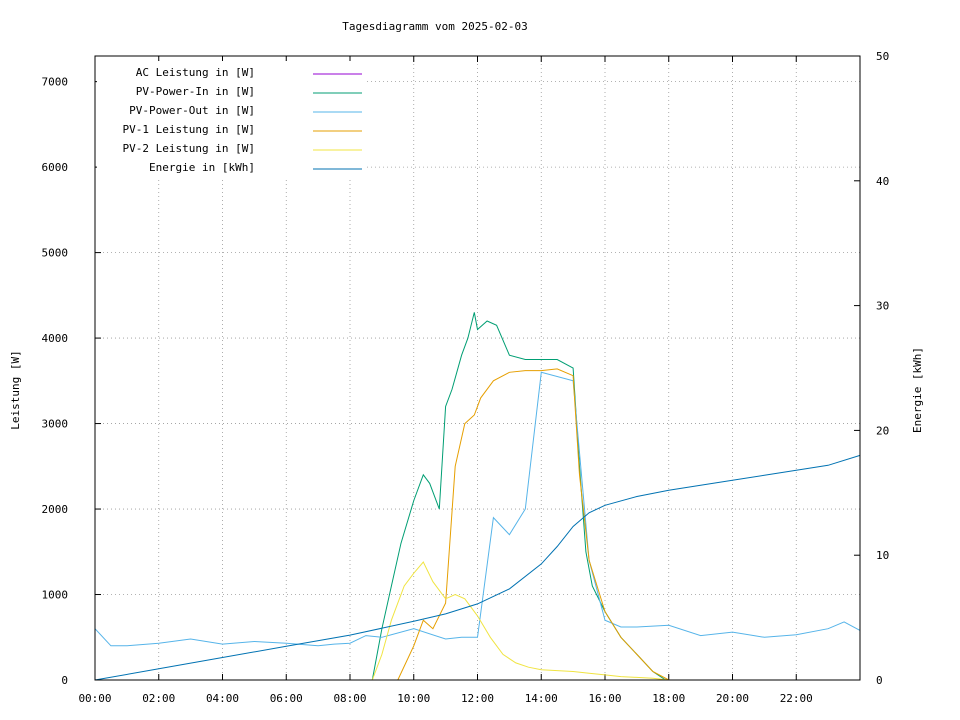 Image resolution: width=960 pixels, height=720 pixels. I want to click on legend-box, so click(232, 120).